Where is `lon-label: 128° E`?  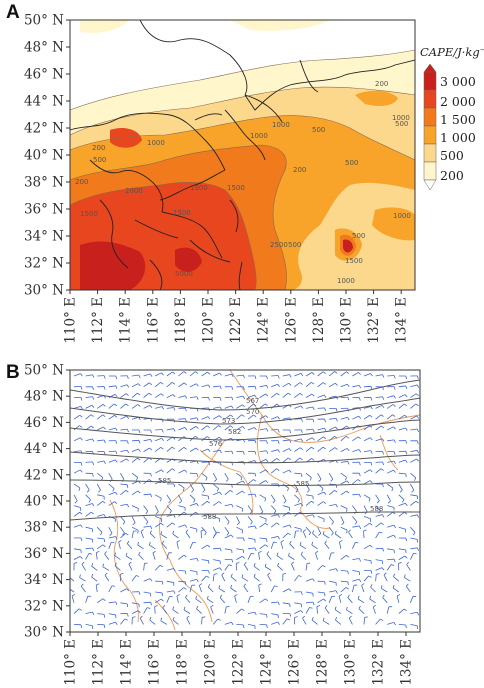 lon-label: 128° E is located at coordinates (323, 662).